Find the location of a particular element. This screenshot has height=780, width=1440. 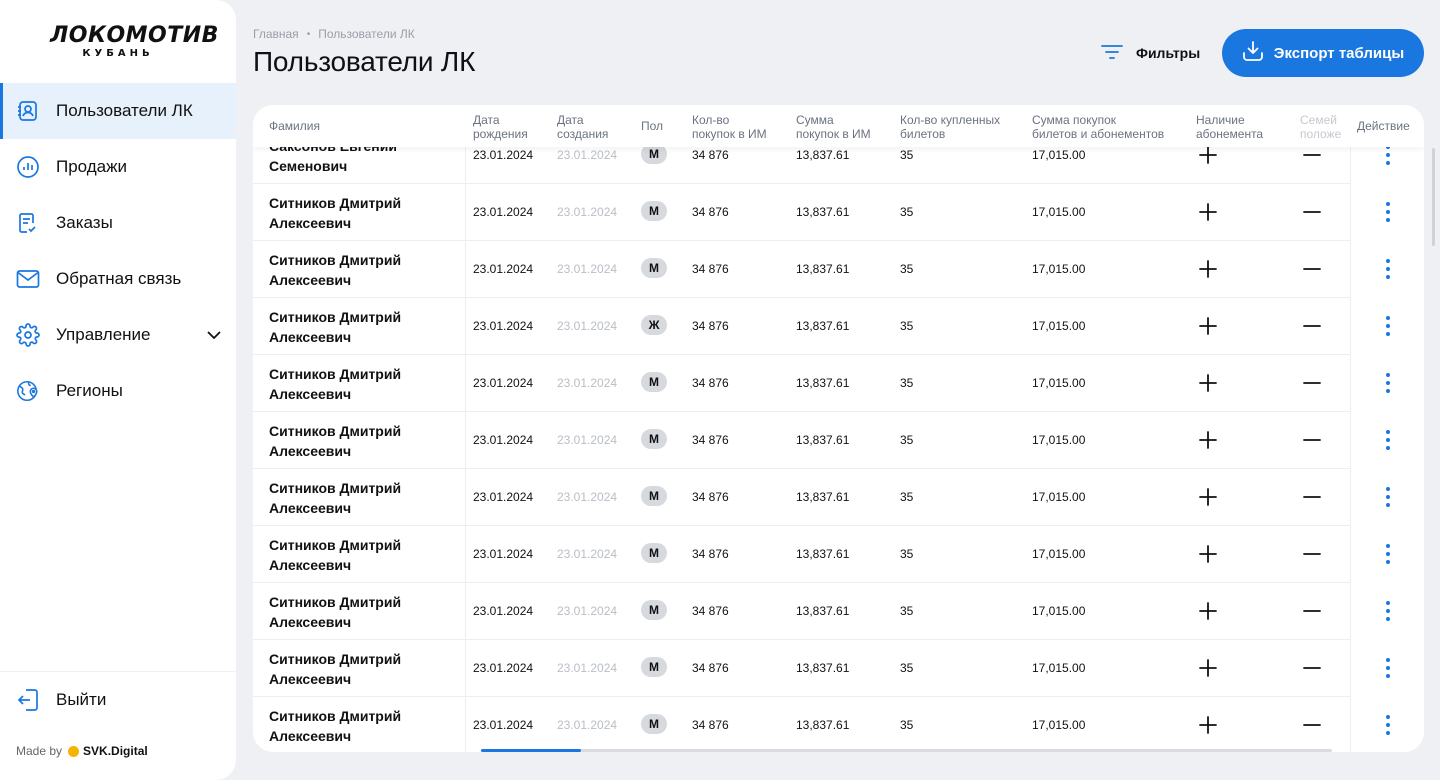

chevron-down-icon is located at coordinates (214, 335).